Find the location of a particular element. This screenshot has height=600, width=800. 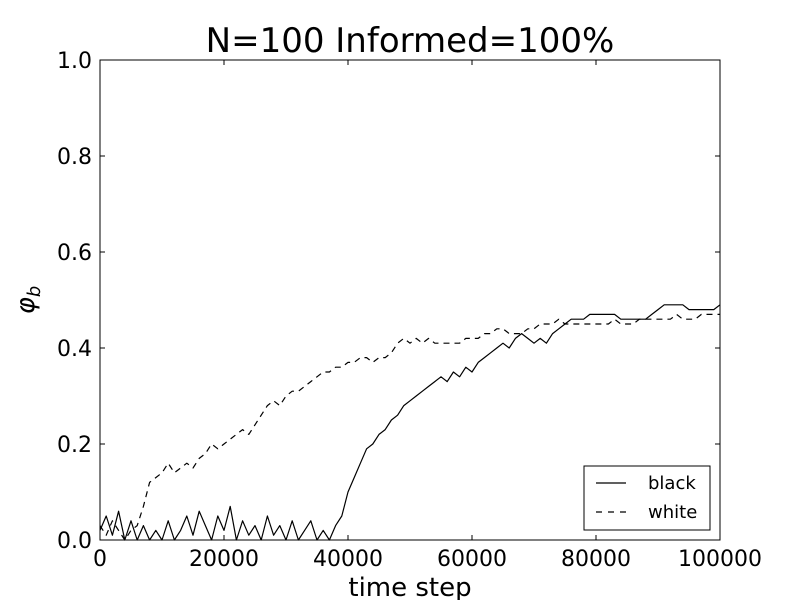

x-tick-label: 100000 is located at coordinates (720, 559).